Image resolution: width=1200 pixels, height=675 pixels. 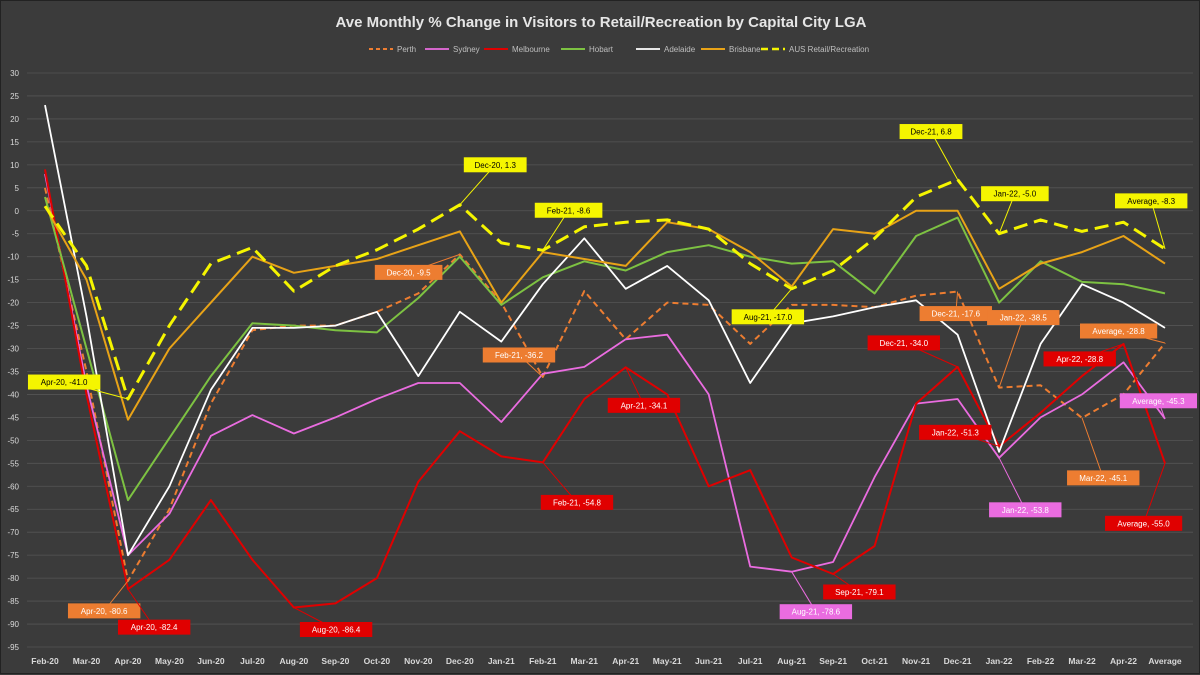 I want to click on y-tick-label: -60, so click(x=13, y=486).